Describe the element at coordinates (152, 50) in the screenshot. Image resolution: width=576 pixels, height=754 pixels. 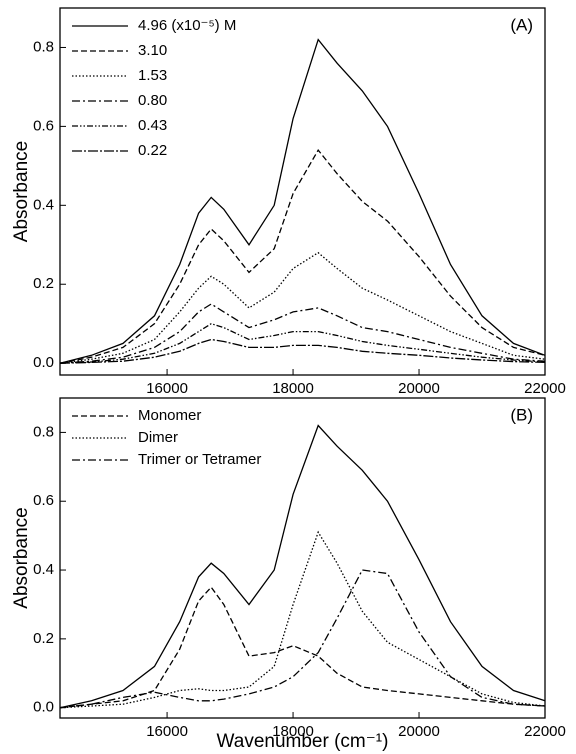
I see `legend-label: 3.10` at that location.